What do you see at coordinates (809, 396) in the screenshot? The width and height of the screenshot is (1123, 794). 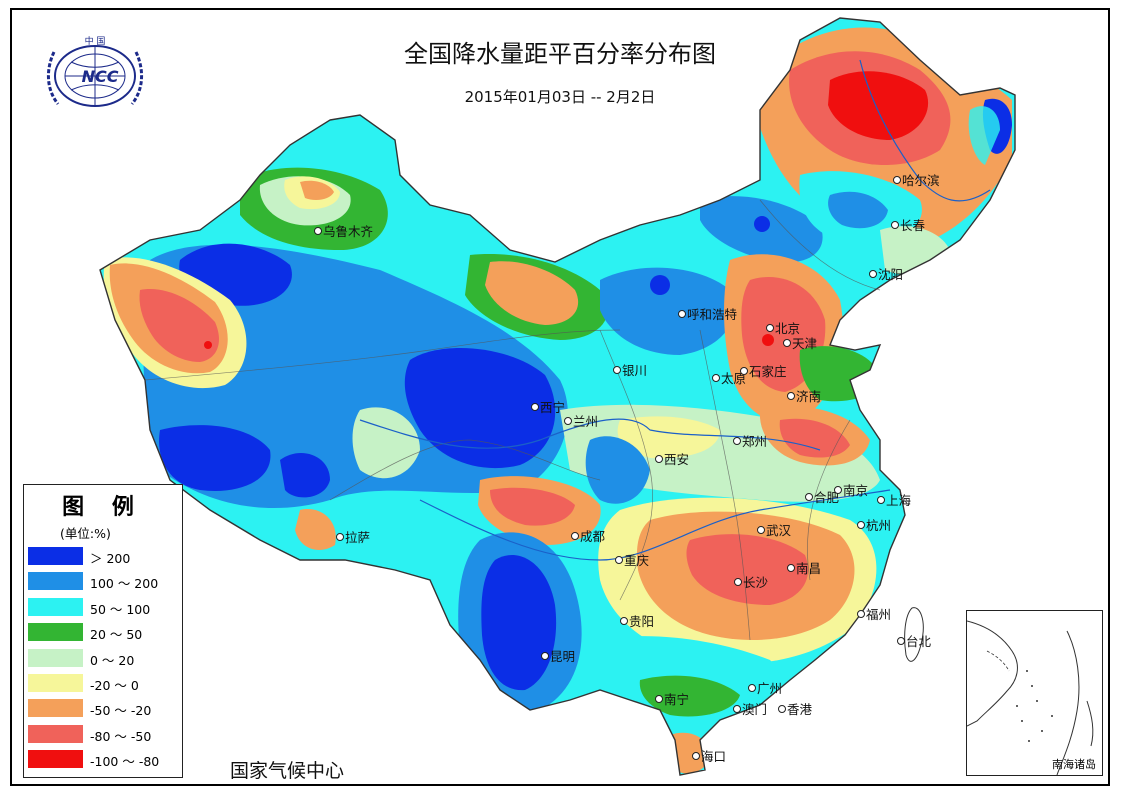 I see `city-name: 济南` at bounding box center [809, 396].